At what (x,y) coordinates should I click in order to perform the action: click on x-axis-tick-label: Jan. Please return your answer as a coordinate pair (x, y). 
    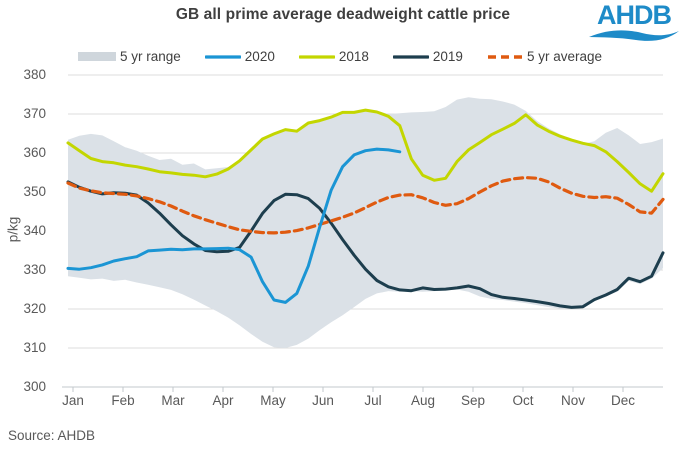
    Looking at the image, I should click on (73, 400).